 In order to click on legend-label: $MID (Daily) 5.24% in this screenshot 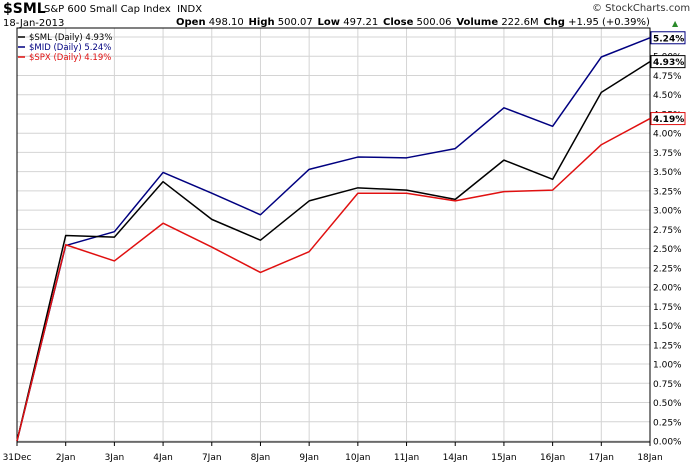, I will do `click(70, 48)`.